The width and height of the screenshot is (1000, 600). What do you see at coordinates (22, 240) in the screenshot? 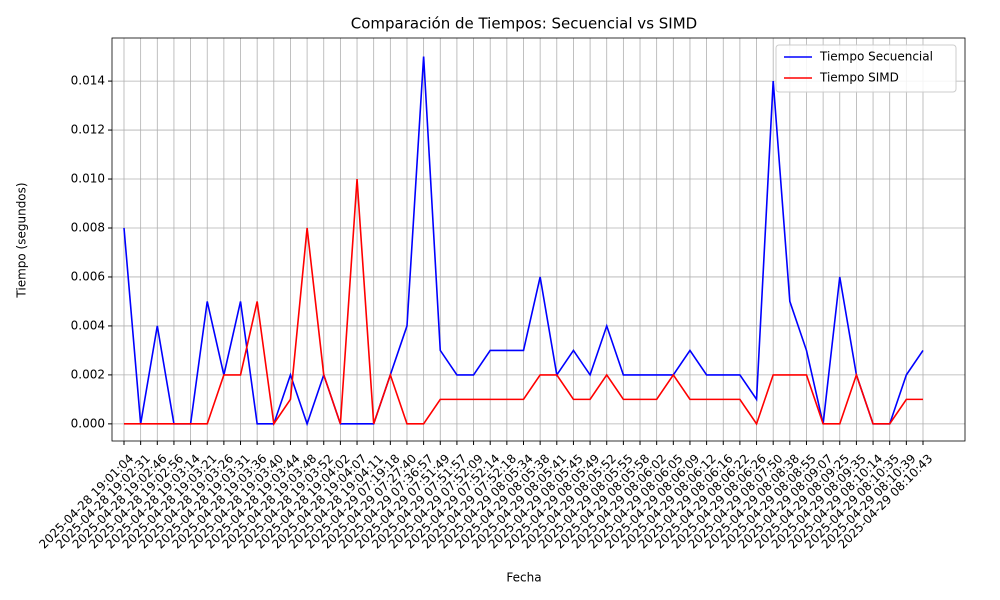
I see `y-axis-label: Tiempo (segundos)` at bounding box center [22, 240].